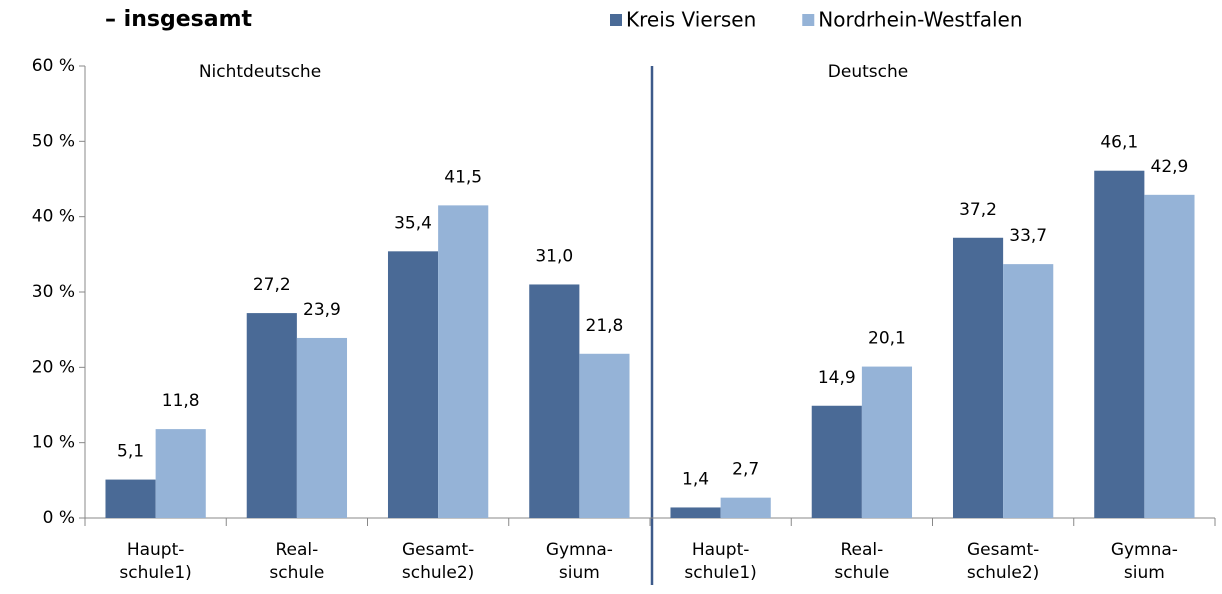  What do you see at coordinates (59, 518) in the screenshot?
I see `y-tick-label: 0 %` at bounding box center [59, 518].